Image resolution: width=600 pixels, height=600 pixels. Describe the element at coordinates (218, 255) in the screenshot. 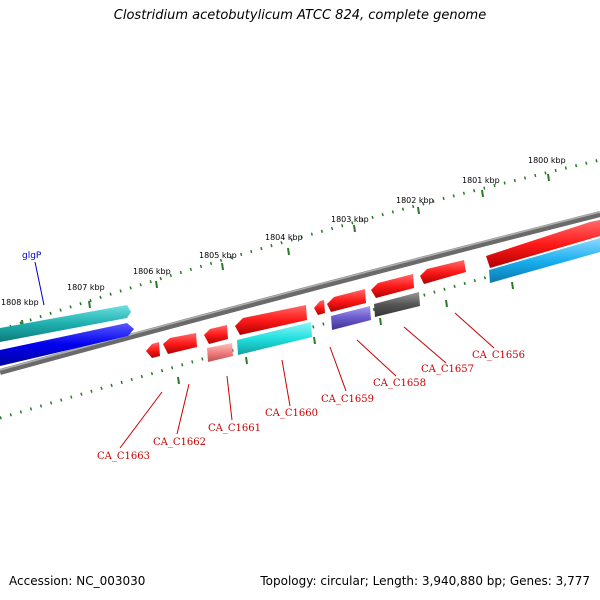

I see `tick-label: 1805 kbp` at that location.